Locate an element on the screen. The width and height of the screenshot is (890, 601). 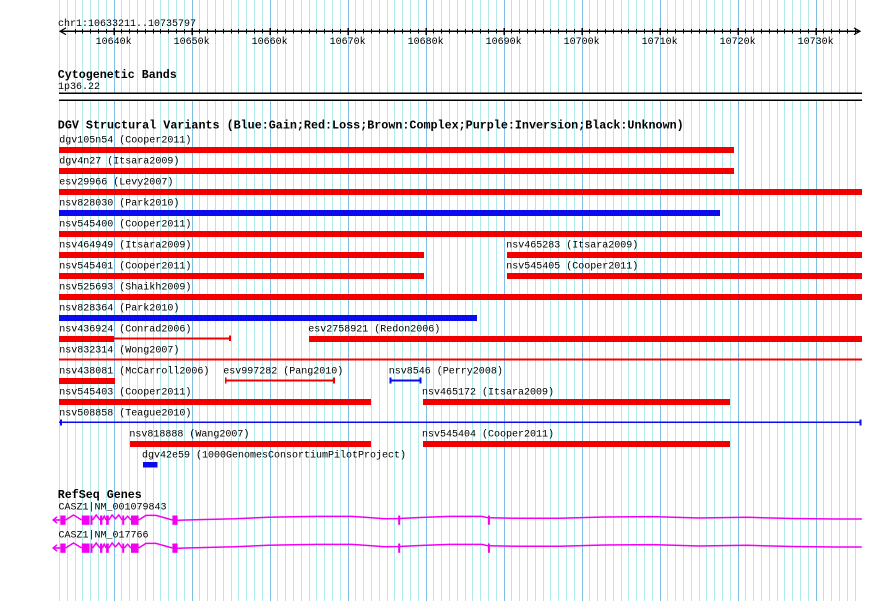
svg-text: nsv465172 (Itsara2009) is located at coordinates (488, 392).